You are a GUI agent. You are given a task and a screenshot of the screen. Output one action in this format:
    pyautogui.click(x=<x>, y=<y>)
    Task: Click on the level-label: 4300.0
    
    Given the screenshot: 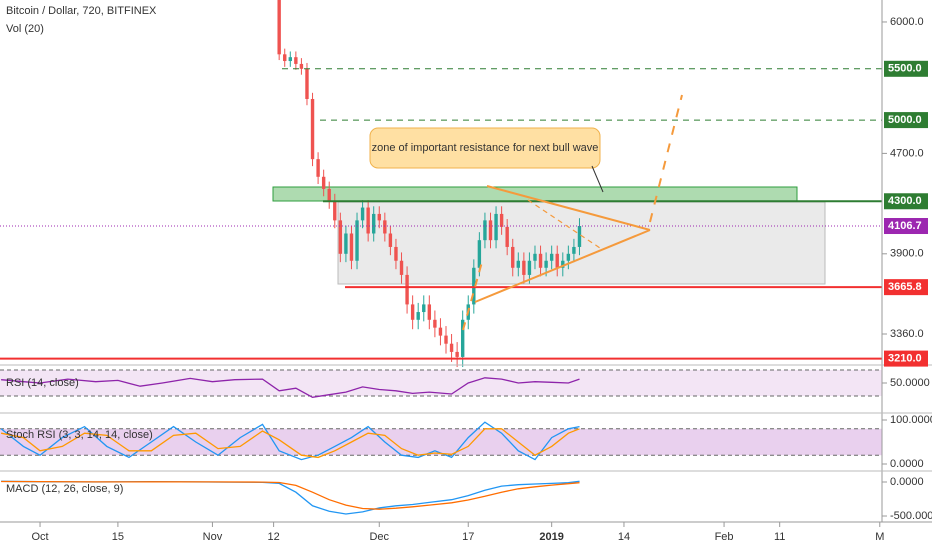 What is the action you would take?
    pyautogui.click(x=905, y=201)
    